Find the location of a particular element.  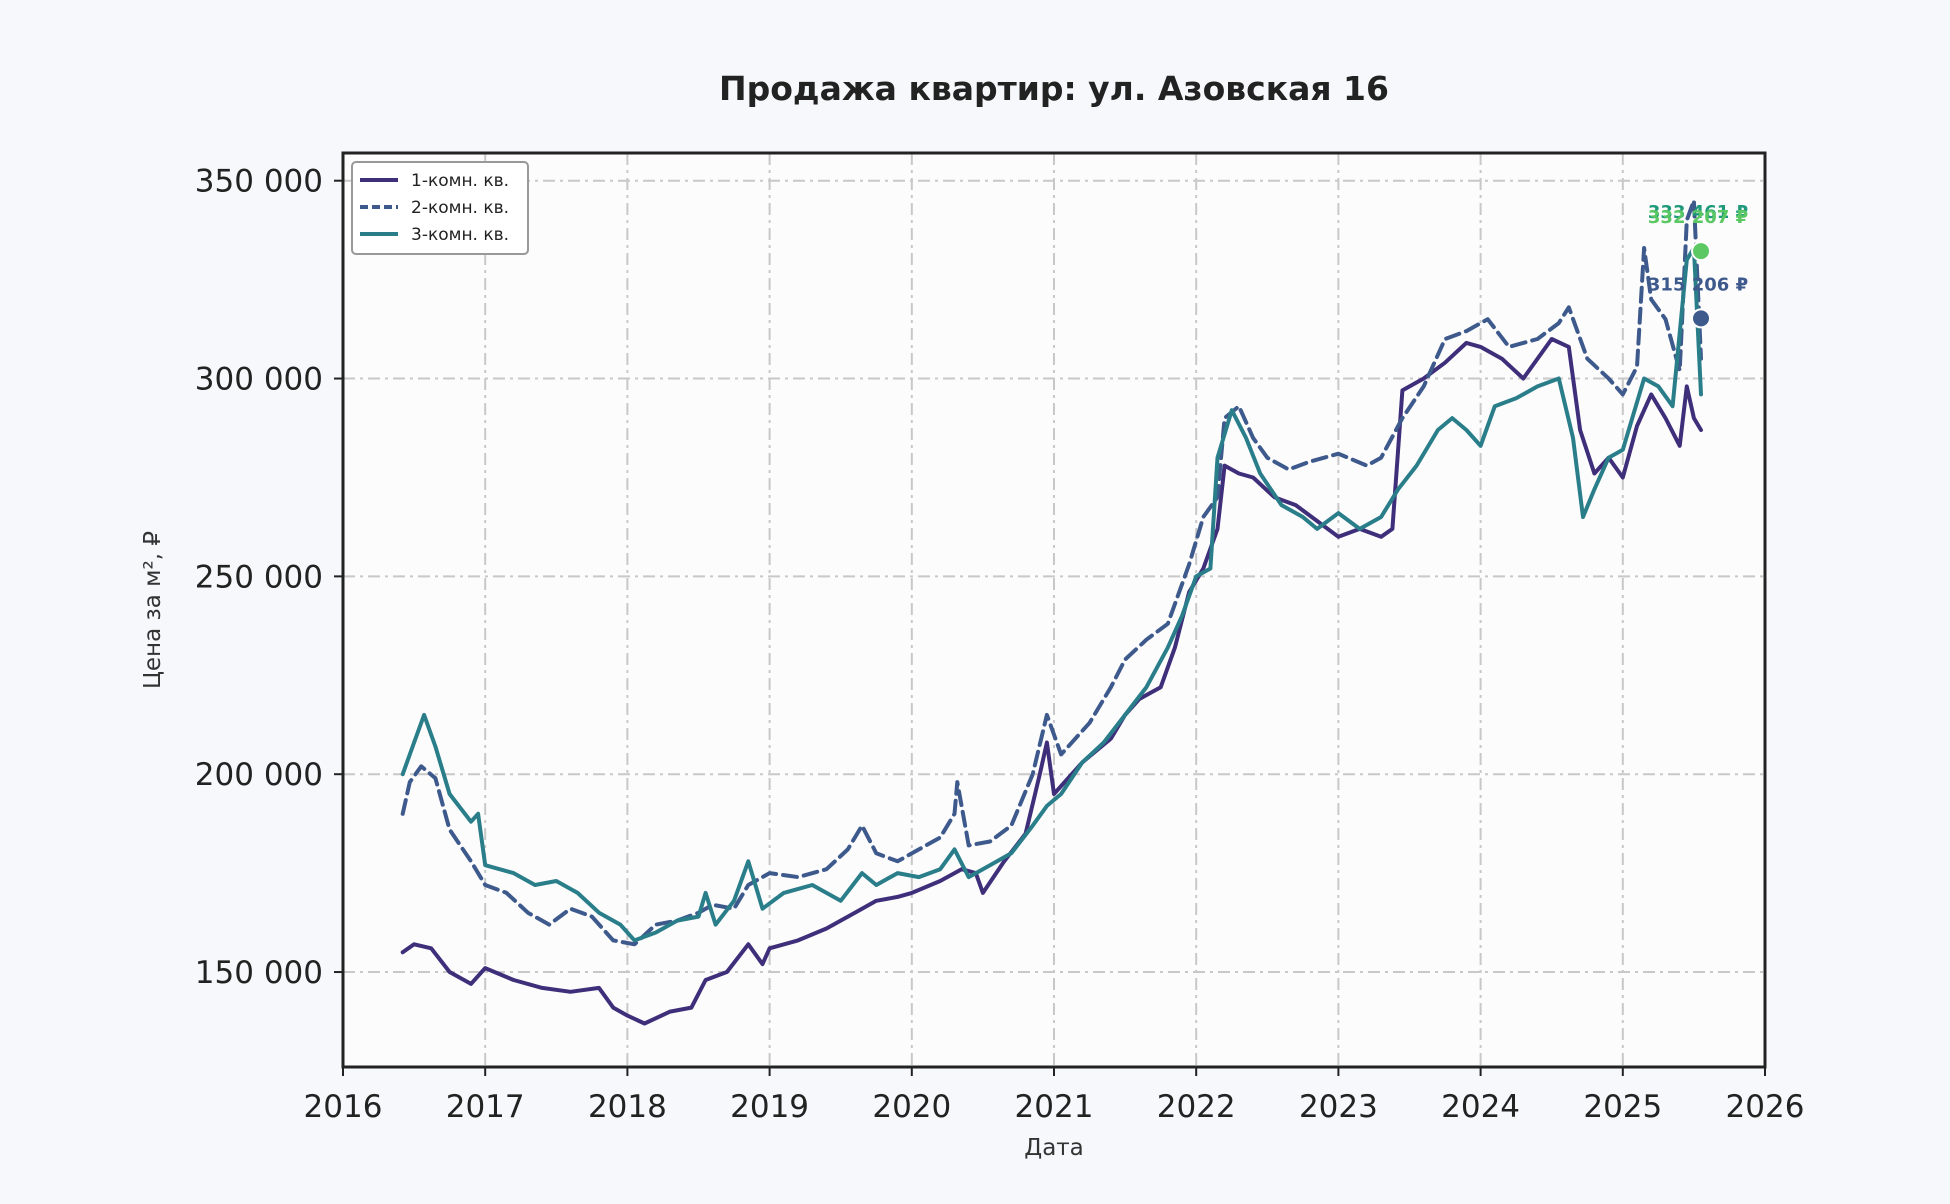

x-tick-label: 2019 is located at coordinates (769, 1107).